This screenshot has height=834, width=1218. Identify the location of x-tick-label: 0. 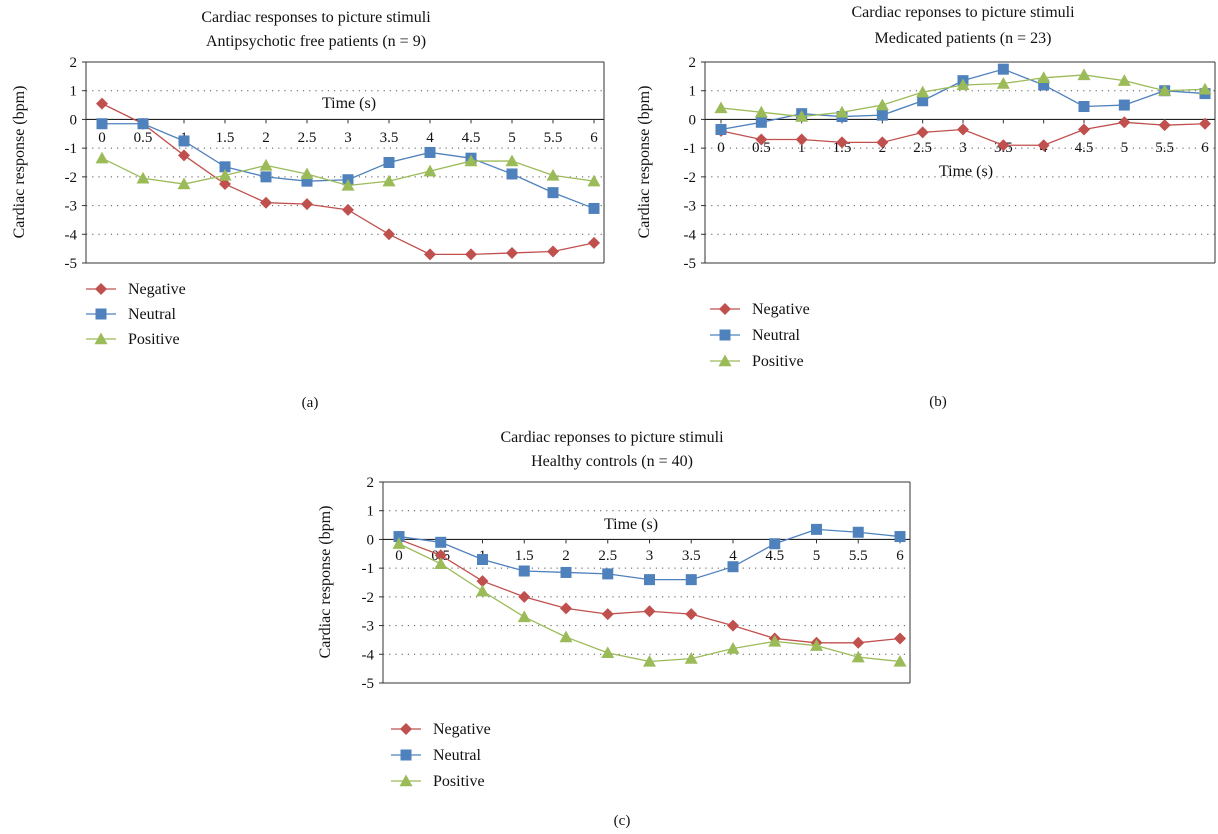
(102, 138).